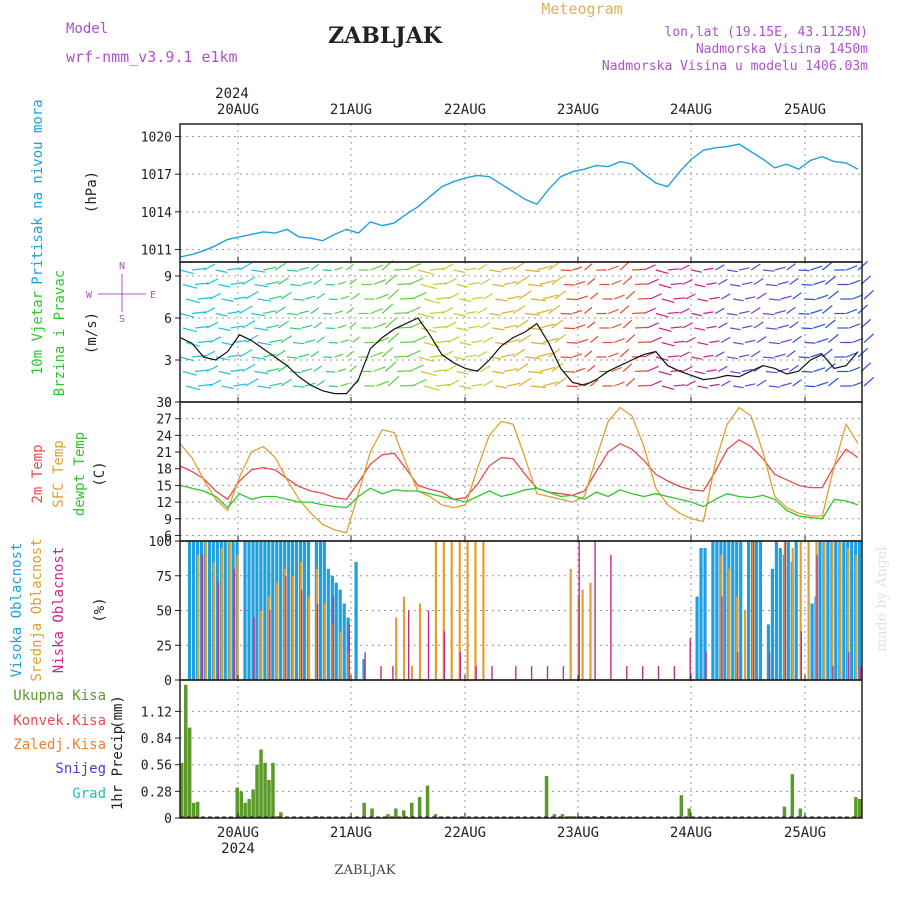 The height and width of the screenshot is (900, 900). What do you see at coordinates (805, 833) in the screenshot?
I see `x-tick-label-bottom: 25AUG` at bounding box center [805, 833].